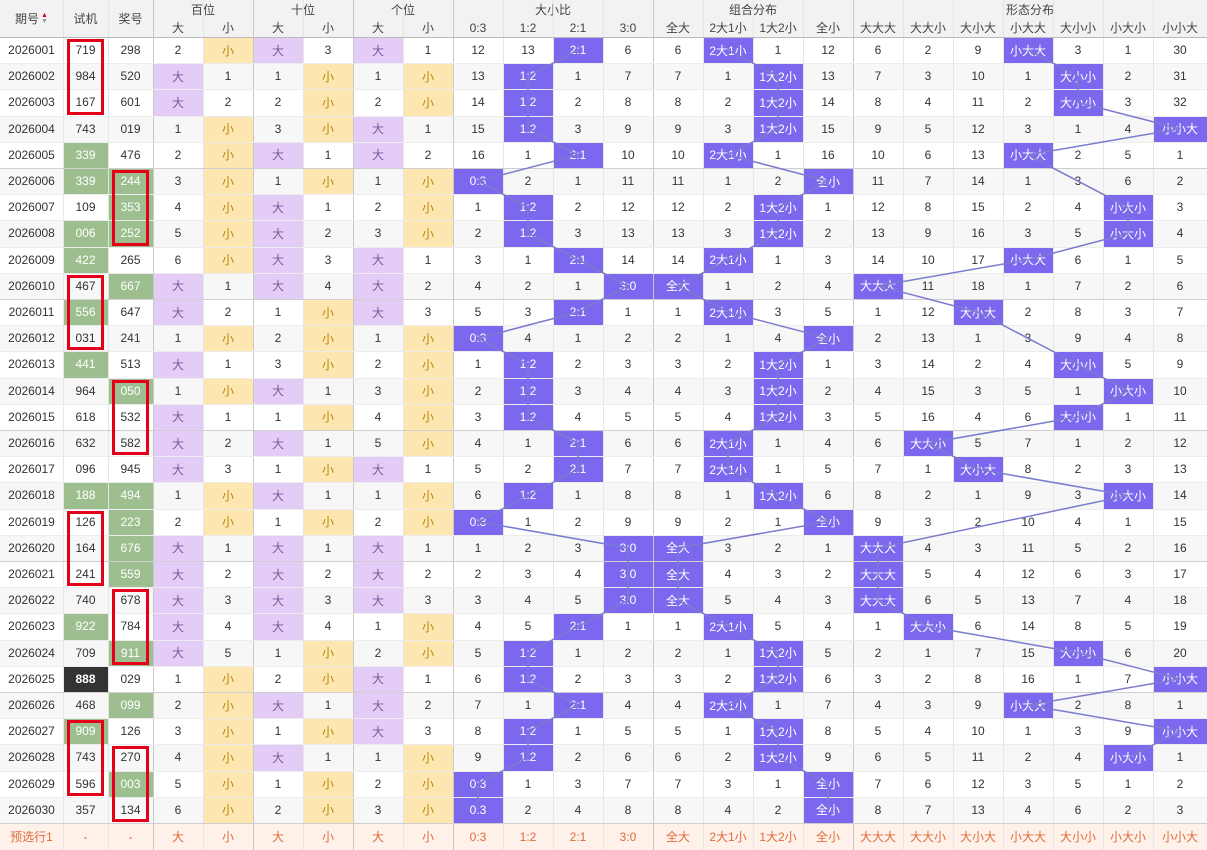  What do you see at coordinates (878, 757) in the screenshot?
I see `miss-count-cell: 6` at bounding box center [878, 757].